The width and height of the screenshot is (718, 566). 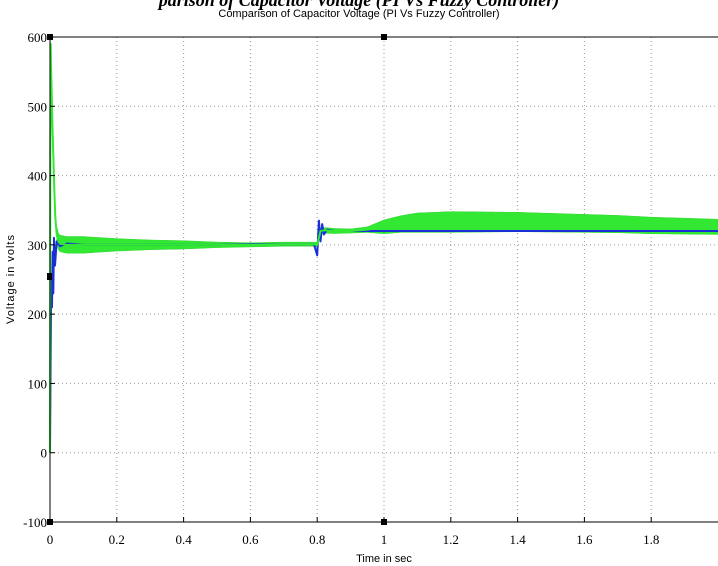 What do you see at coordinates (183, 539) in the screenshot?
I see `x-tick-label-2: 0.4` at bounding box center [183, 539].